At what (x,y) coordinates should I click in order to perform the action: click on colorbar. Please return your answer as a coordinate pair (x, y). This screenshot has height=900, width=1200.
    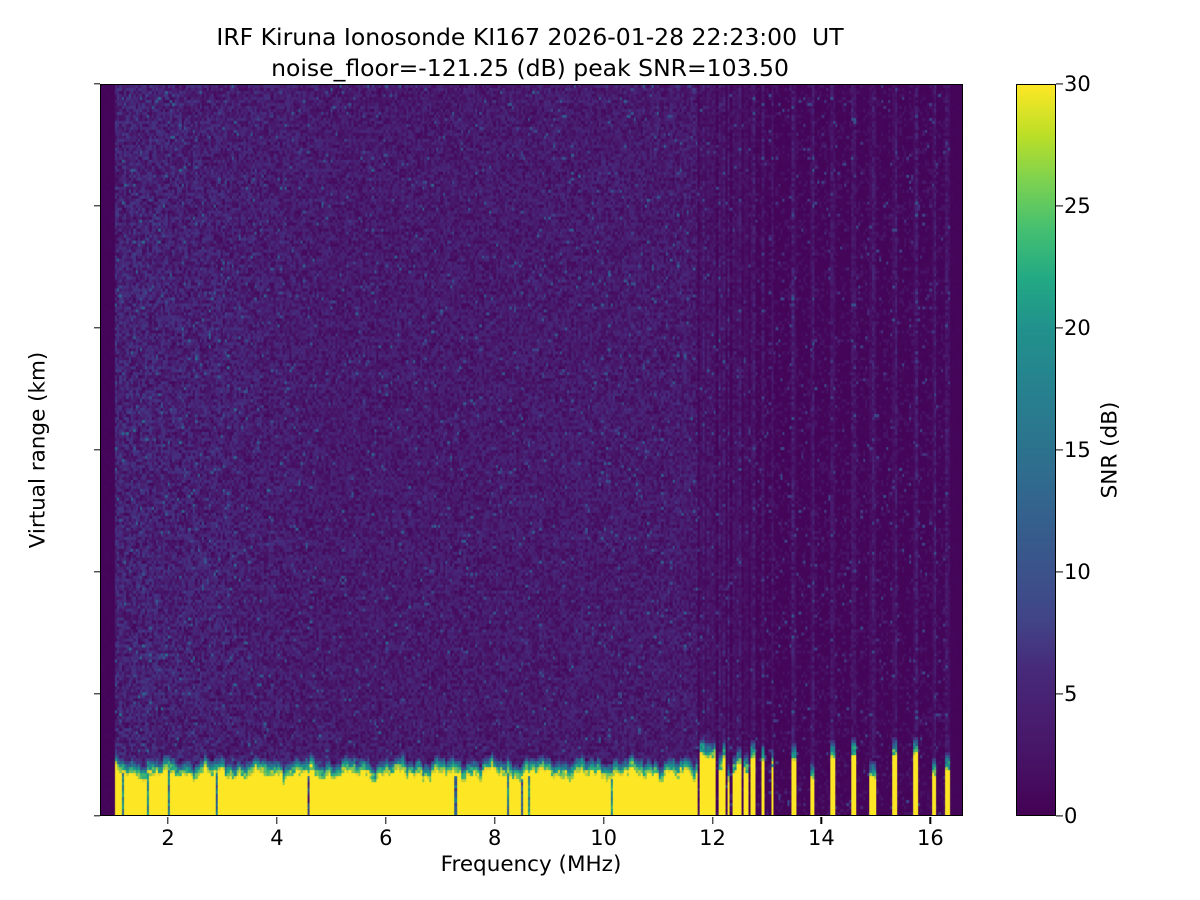
    Looking at the image, I should click on (1036, 450).